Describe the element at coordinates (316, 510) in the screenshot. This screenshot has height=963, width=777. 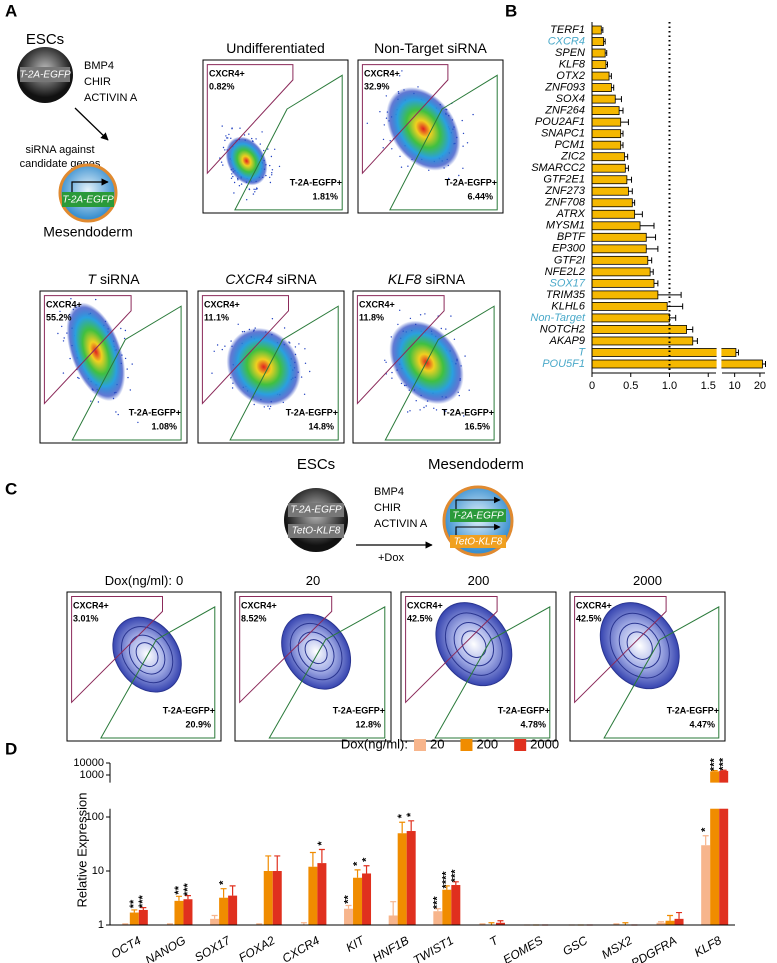
I see `reporter-label: T-2A-EGFP` at that location.